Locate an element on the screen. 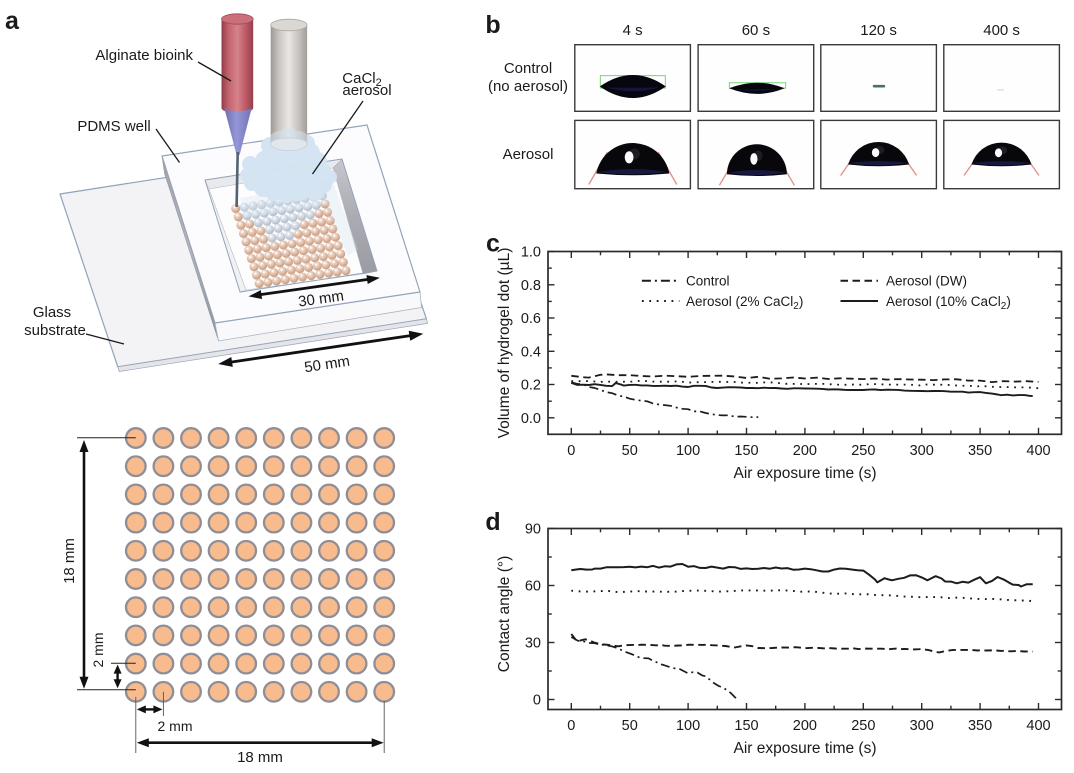 Image resolution: width=1074 pixels, height=773 pixels. svg-text: 0.6 is located at coordinates (531, 319).